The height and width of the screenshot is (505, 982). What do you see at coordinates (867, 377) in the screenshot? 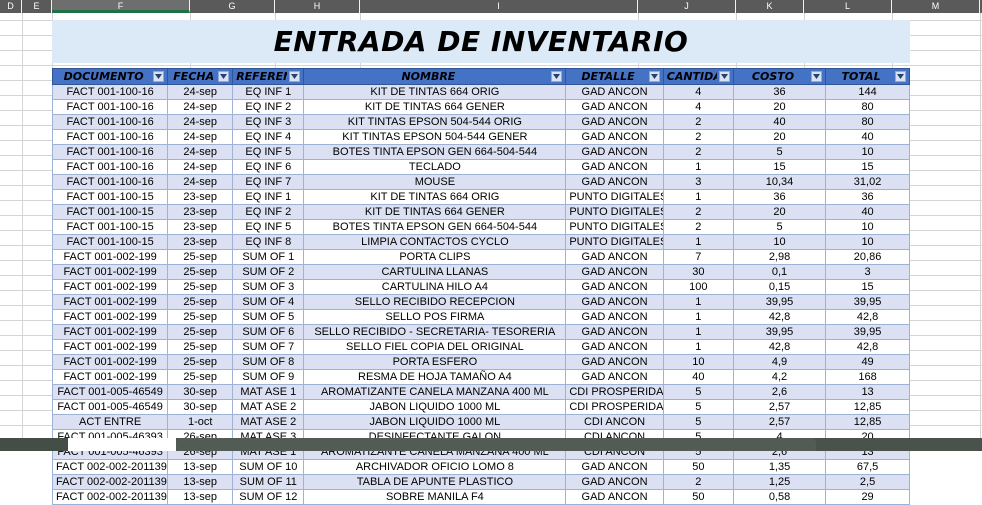
I see `table-cell-total: 168` at bounding box center [867, 377].